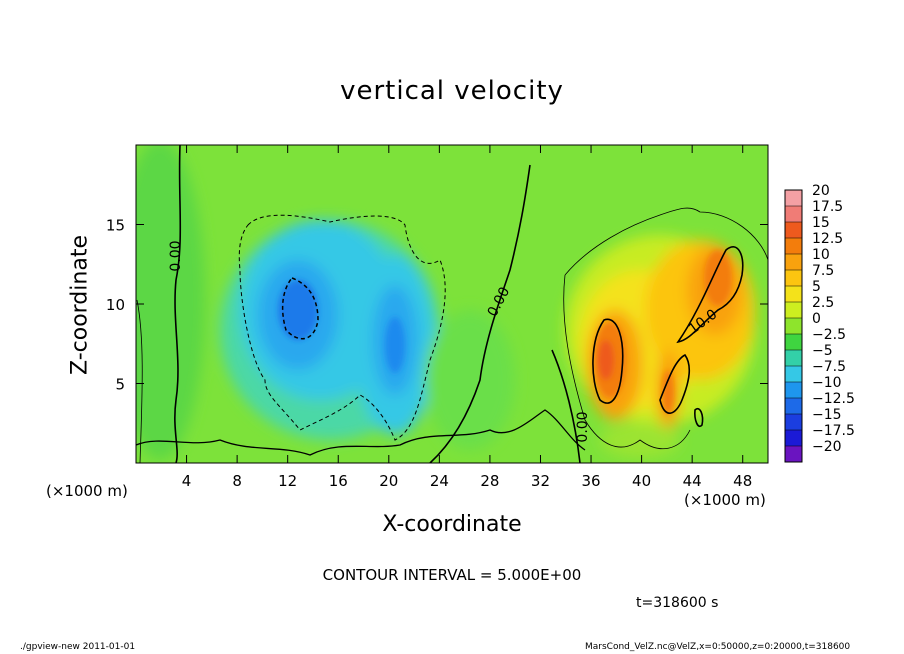 The height and width of the screenshot is (654, 904). Describe the element at coordinates (822, 351) in the screenshot. I see `colorbar-label: −5` at that location.